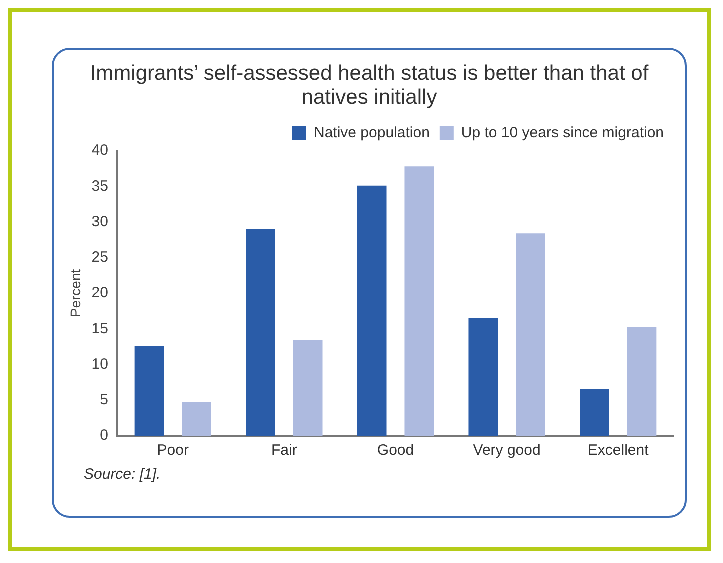 The image size is (723, 563). What do you see at coordinates (372, 133) in the screenshot?
I see `legend-label: Native population` at bounding box center [372, 133].